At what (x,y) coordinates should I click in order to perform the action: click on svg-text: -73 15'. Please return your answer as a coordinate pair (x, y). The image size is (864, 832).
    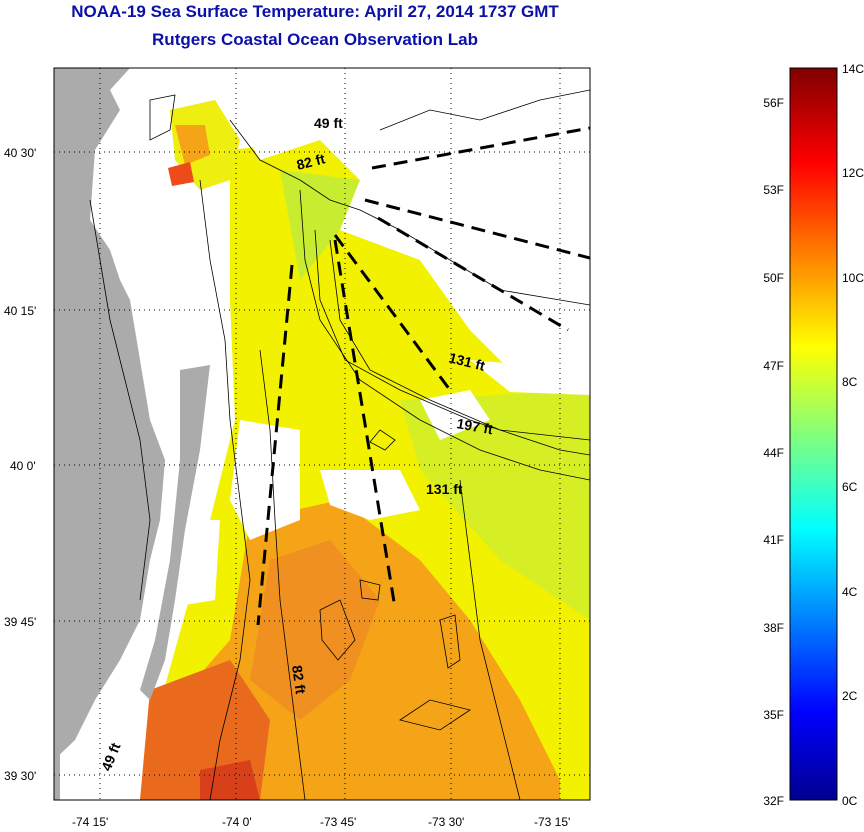
    Looking at the image, I should click on (552, 822).